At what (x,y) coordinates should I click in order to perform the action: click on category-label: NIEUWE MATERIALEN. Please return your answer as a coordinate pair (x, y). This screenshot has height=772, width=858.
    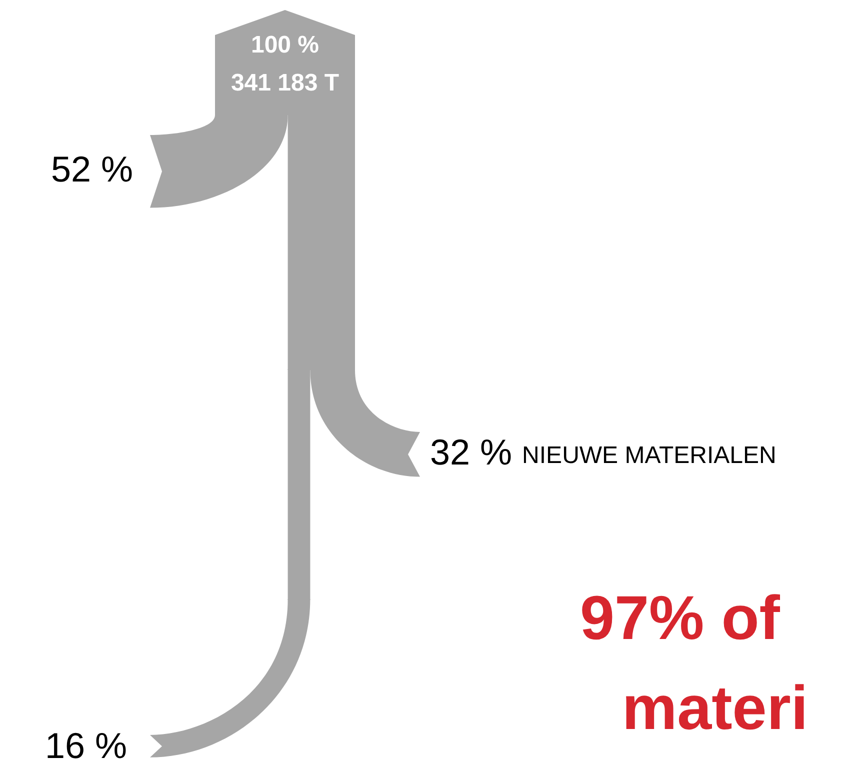
    Looking at the image, I should click on (649, 456).